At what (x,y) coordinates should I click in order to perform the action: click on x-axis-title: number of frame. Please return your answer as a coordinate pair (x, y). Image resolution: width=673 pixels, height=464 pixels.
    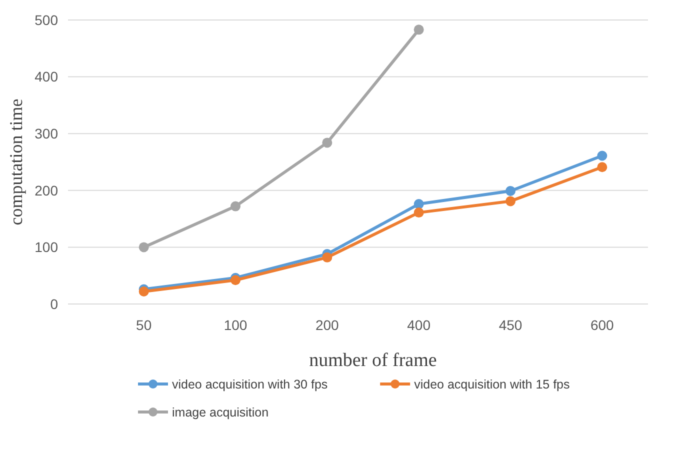
    Looking at the image, I should click on (373, 360).